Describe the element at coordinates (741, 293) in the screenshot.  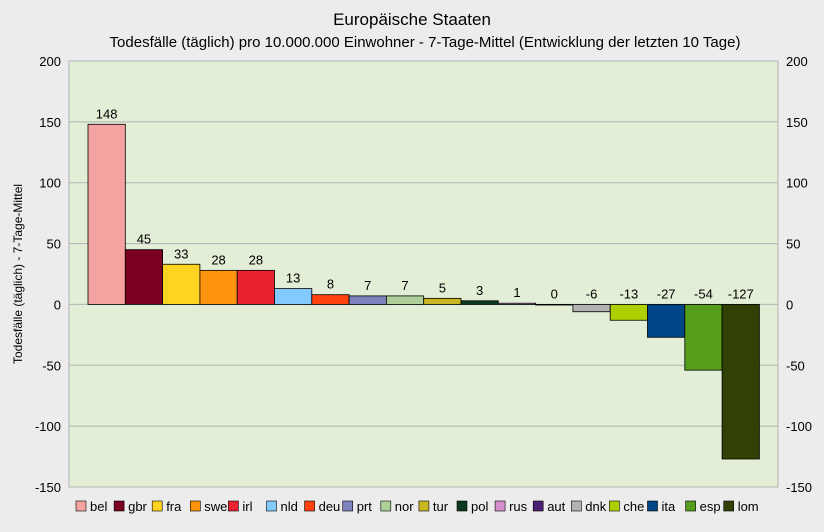
I see `data-label-lom: -127` at that location.